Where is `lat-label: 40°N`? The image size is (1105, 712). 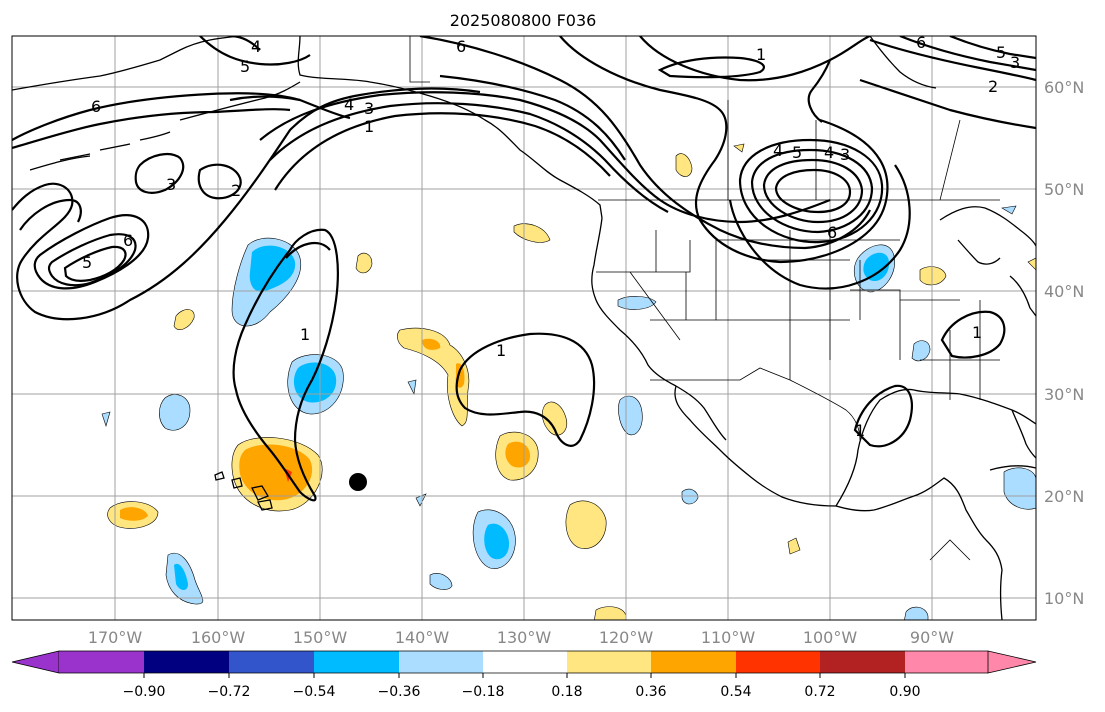
lat-label: 40°N is located at coordinates (1064, 291).